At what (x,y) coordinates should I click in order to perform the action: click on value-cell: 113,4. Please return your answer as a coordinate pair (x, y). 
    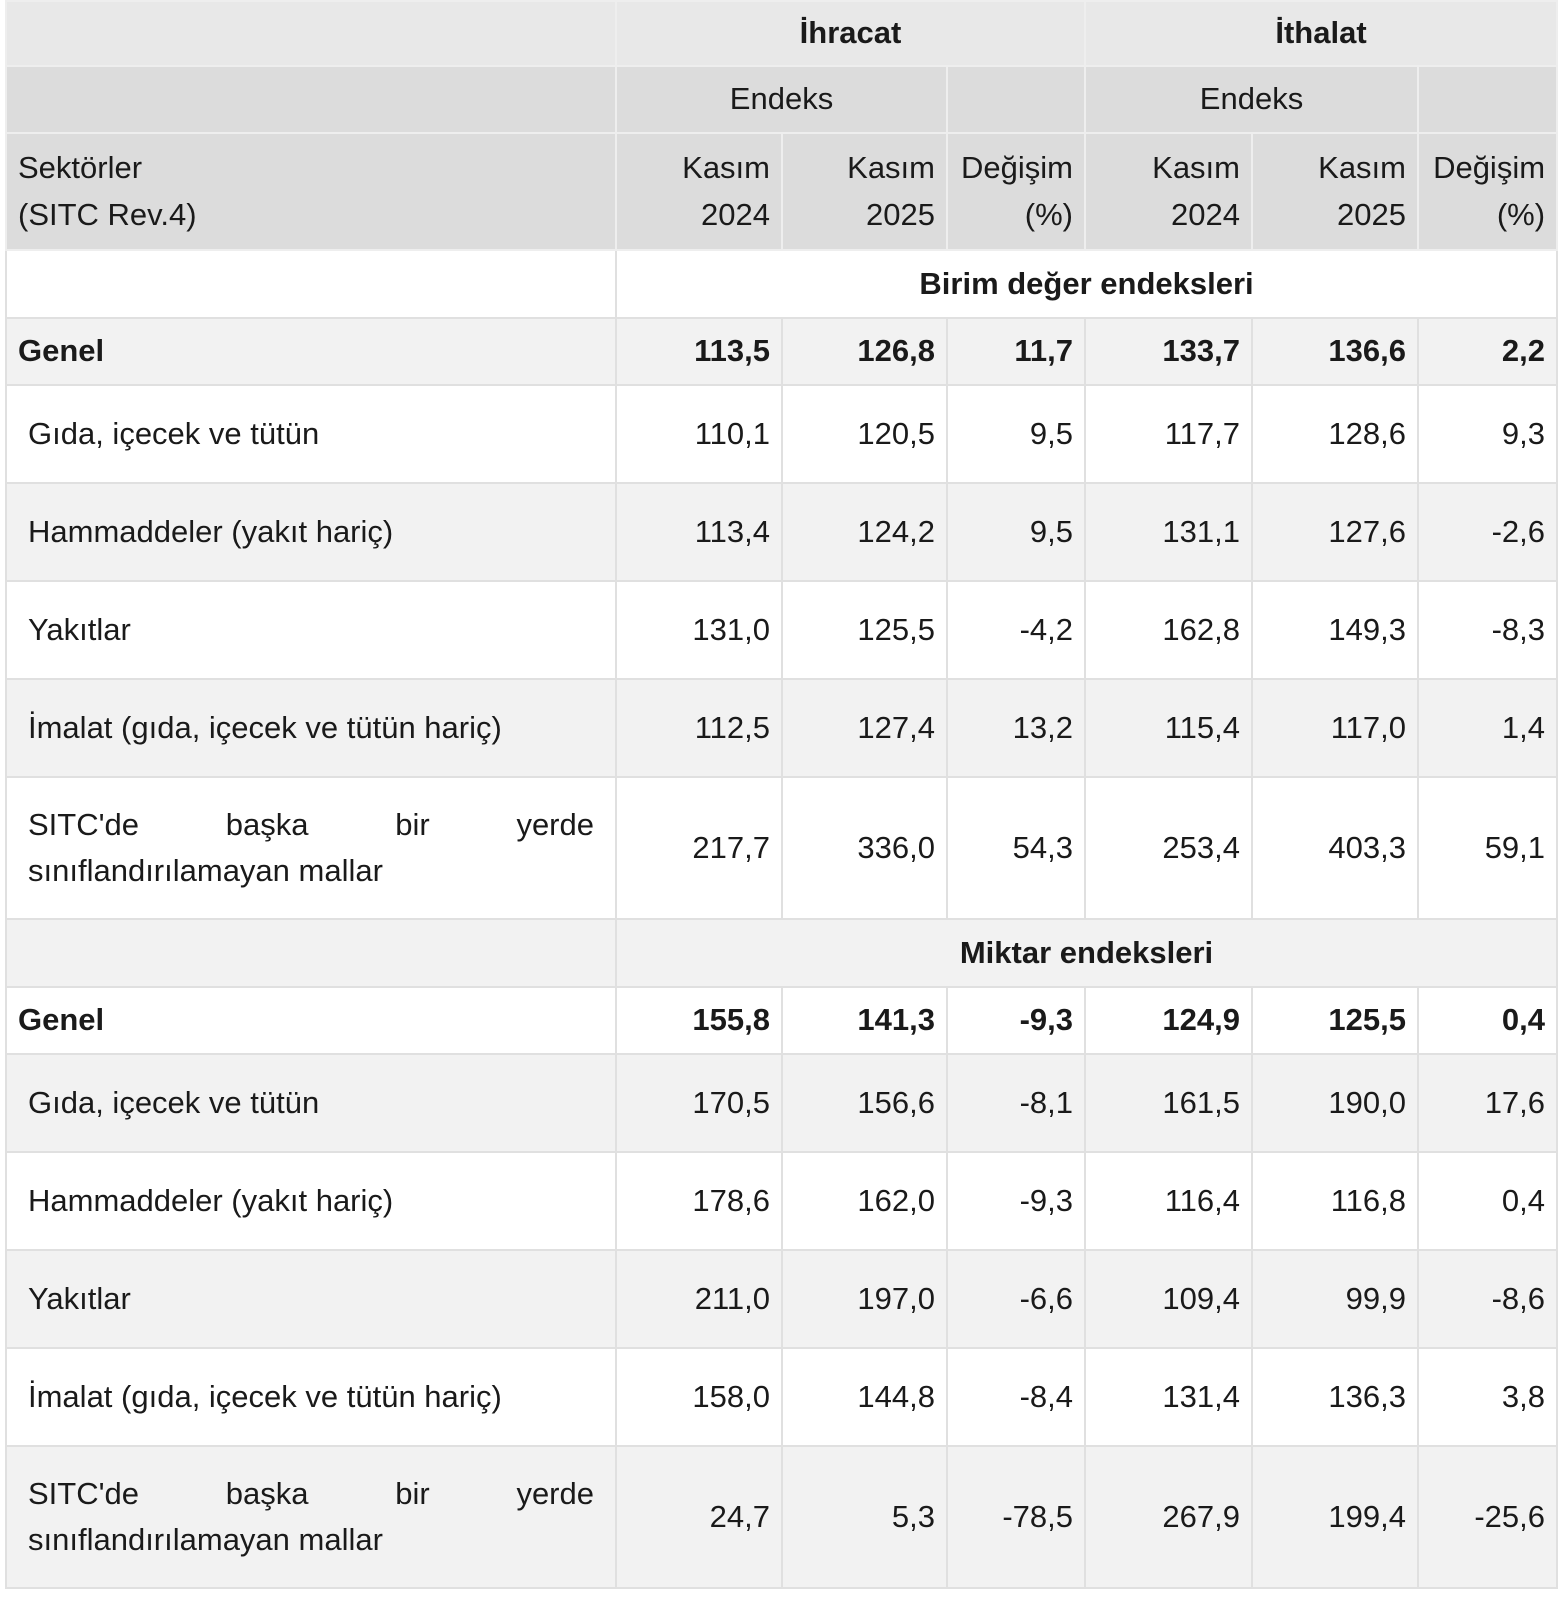
    Looking at the image, I should click on (699, 532).